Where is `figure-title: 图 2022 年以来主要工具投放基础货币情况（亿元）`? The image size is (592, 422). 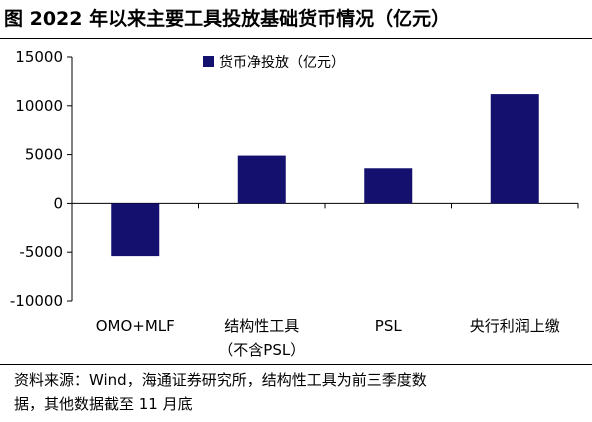 figure-title: 图 2022 年以来主要工具投放基础货币情况（亿元） is located at coordinates (227, 19).